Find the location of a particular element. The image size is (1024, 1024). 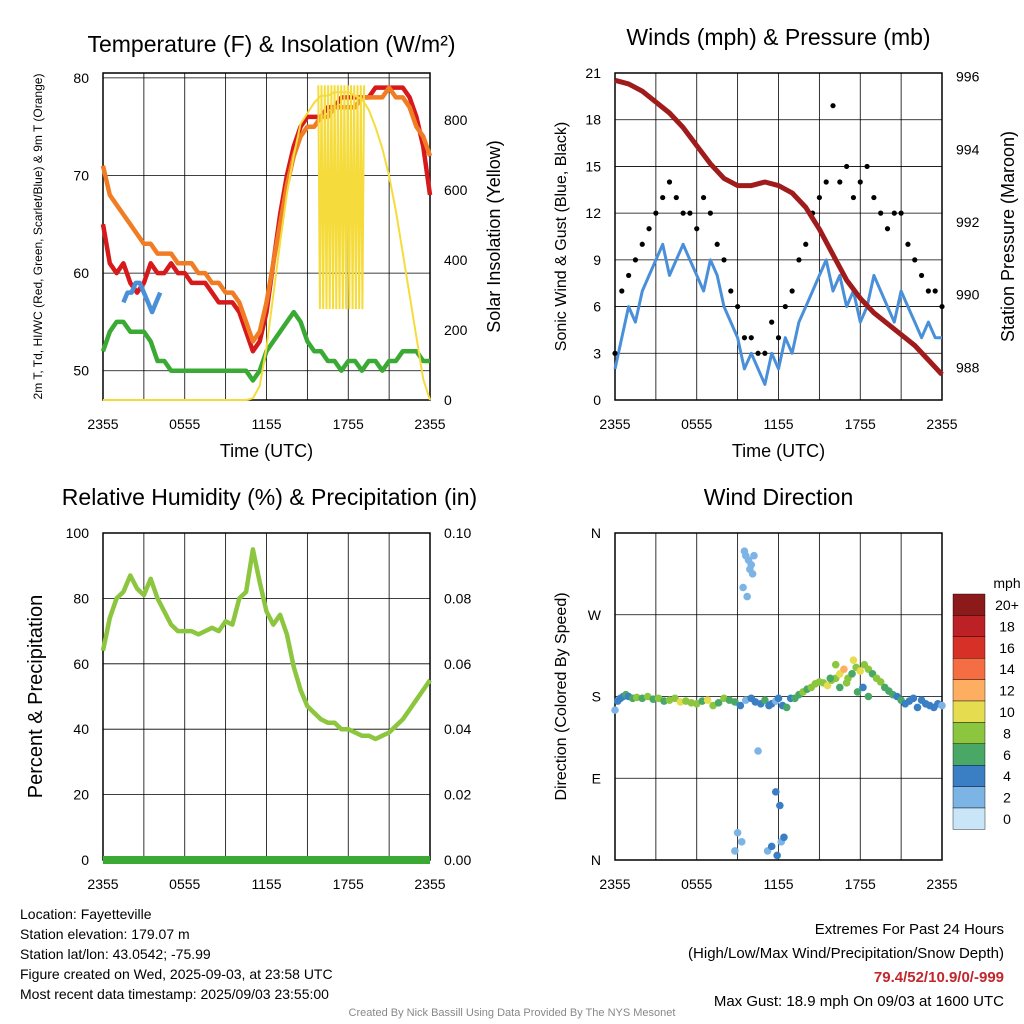

panel0-y-tick-label: 50 is located at coordinates (81, 371).